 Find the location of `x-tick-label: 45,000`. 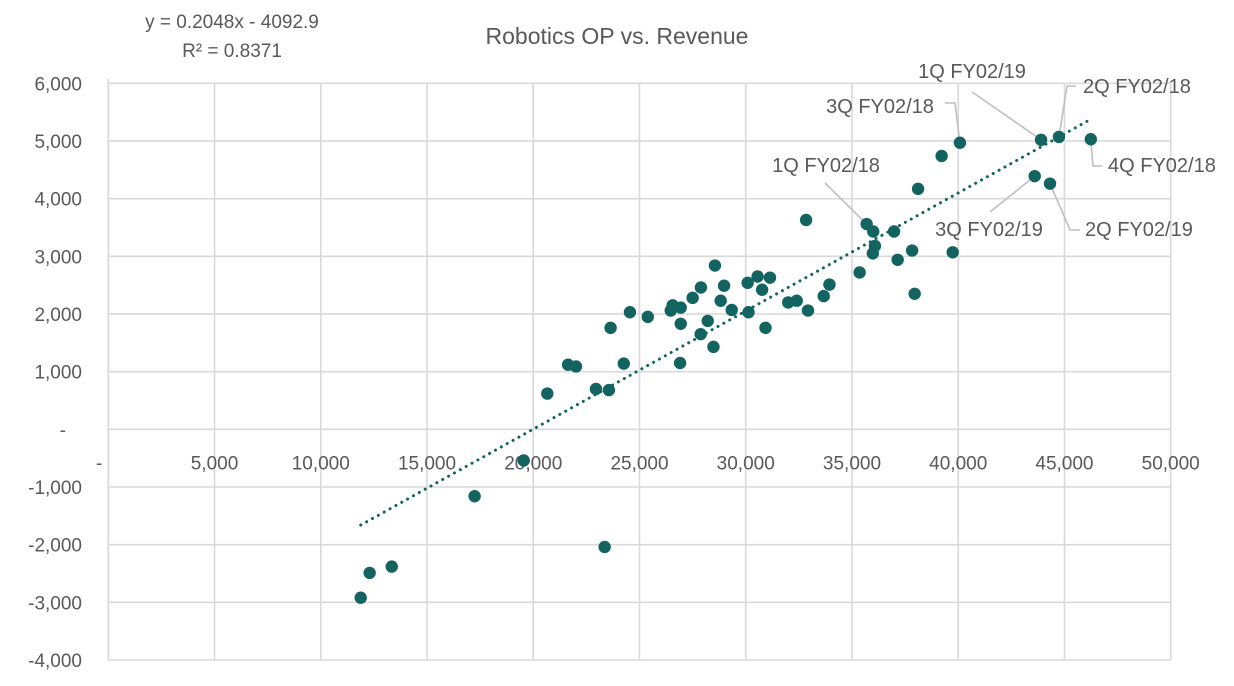

x-tick-label: 45,000 is located at coordinates (1064, 463).